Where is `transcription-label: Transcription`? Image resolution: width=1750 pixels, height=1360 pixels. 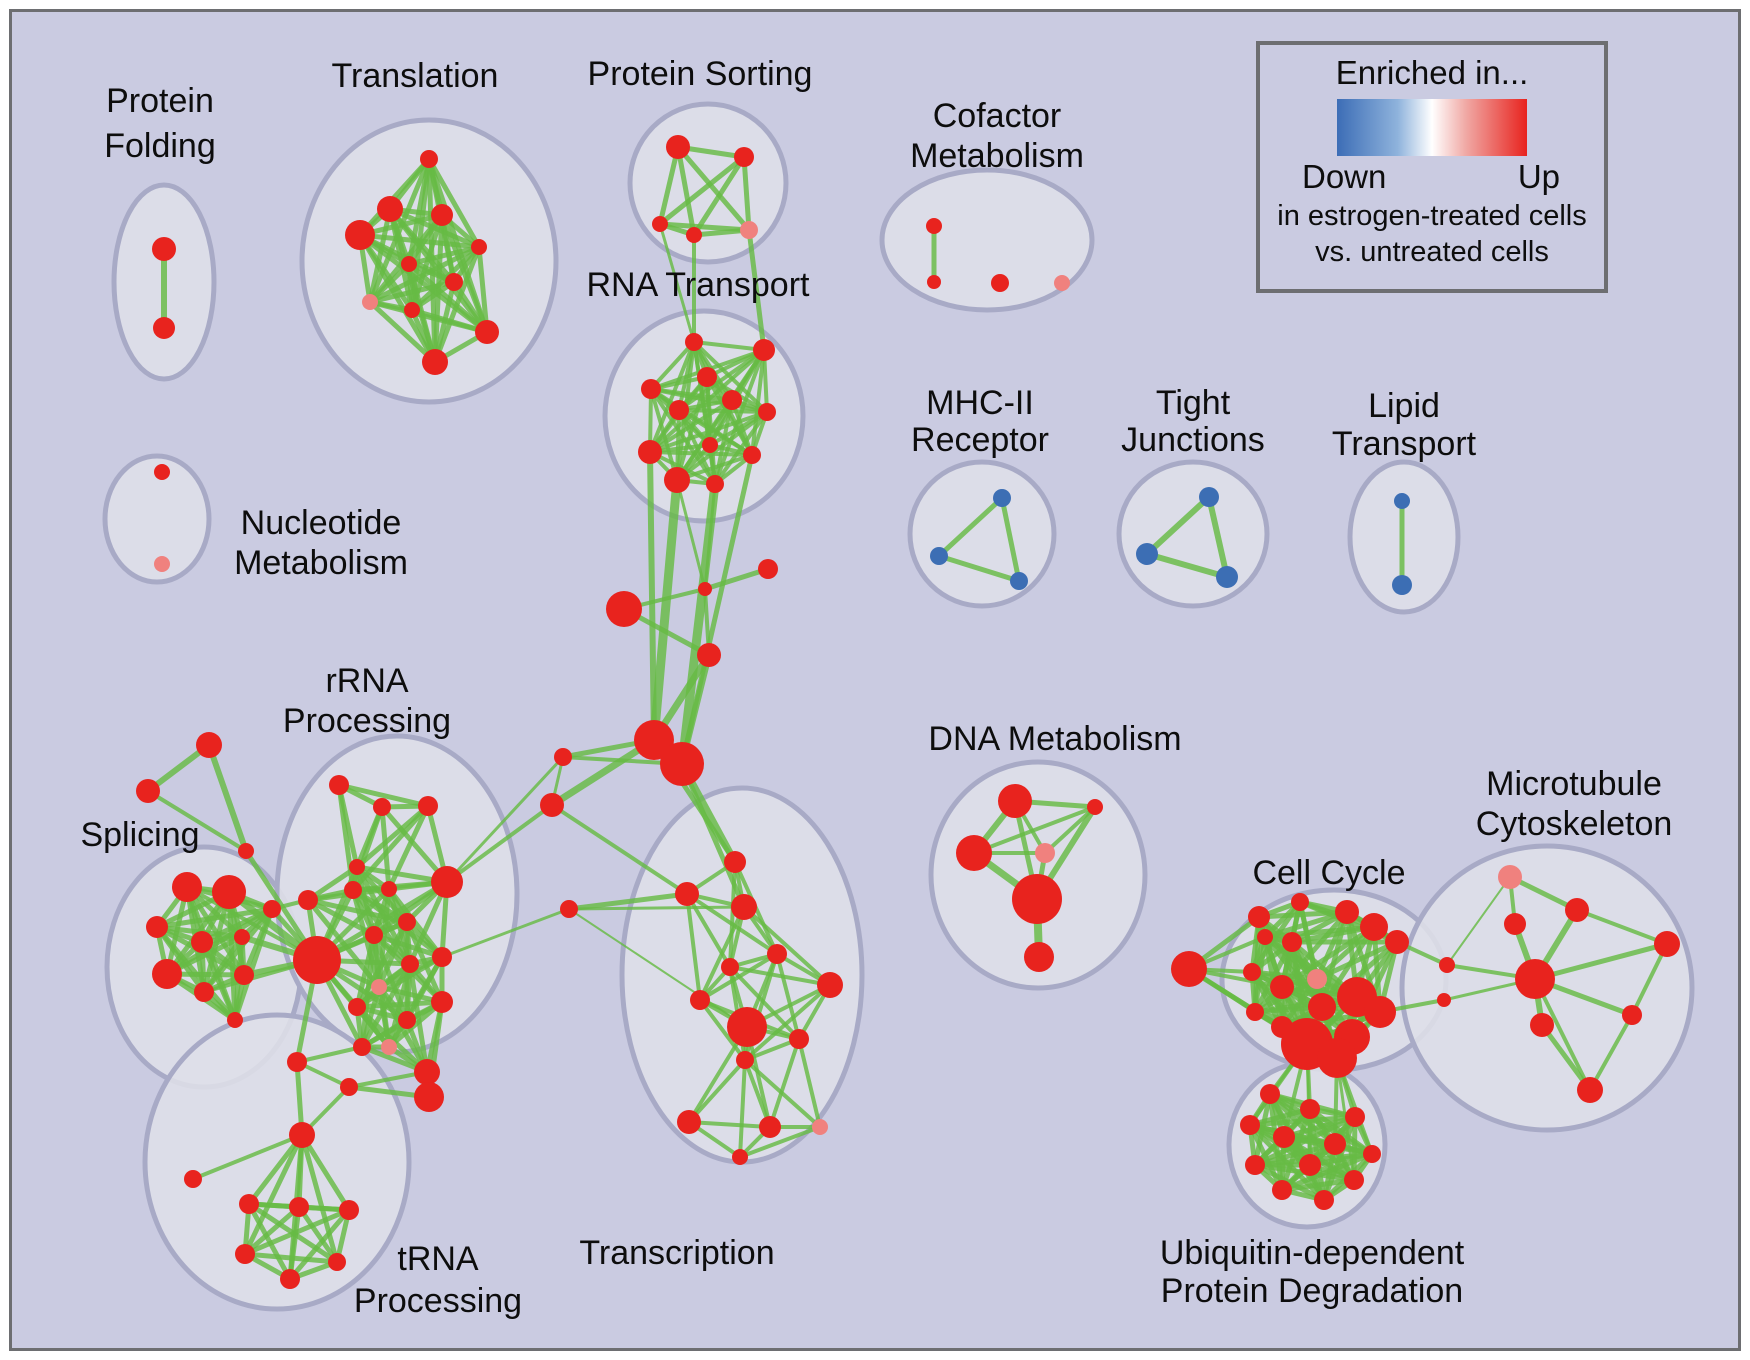
transcription-label: Transcription is located at coordinates (676, 1253).